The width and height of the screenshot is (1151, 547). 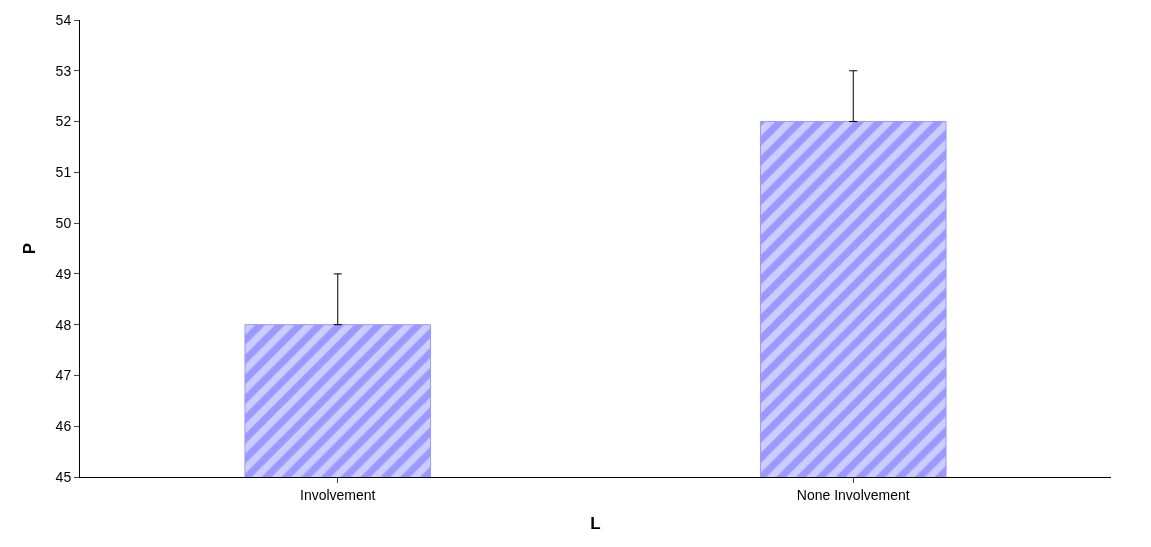 What do you see at coordinates (63, 223) in the screenshot?
I see `y-tick-label: 50` at bounding box center [63, 223].